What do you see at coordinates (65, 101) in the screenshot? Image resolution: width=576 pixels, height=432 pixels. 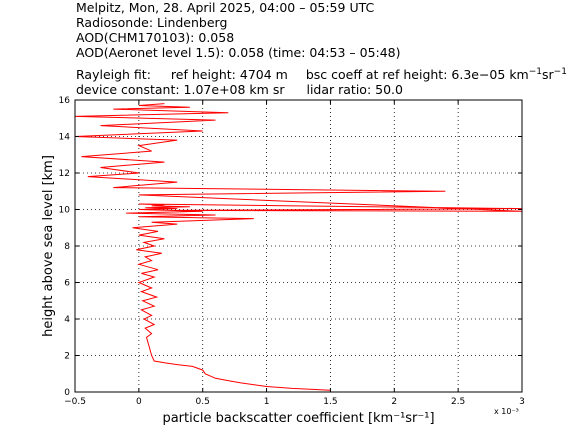 I see `y-tick-label: 16` at bounding box center [65, 101].